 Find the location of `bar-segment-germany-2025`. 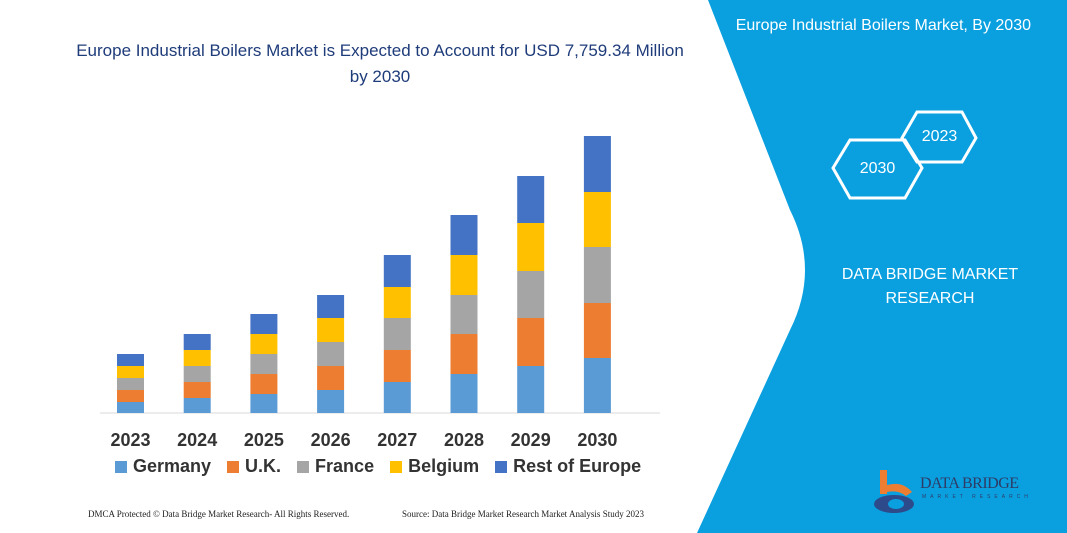

bar-segment-germany-2025 is located at coordinates (264, 403).